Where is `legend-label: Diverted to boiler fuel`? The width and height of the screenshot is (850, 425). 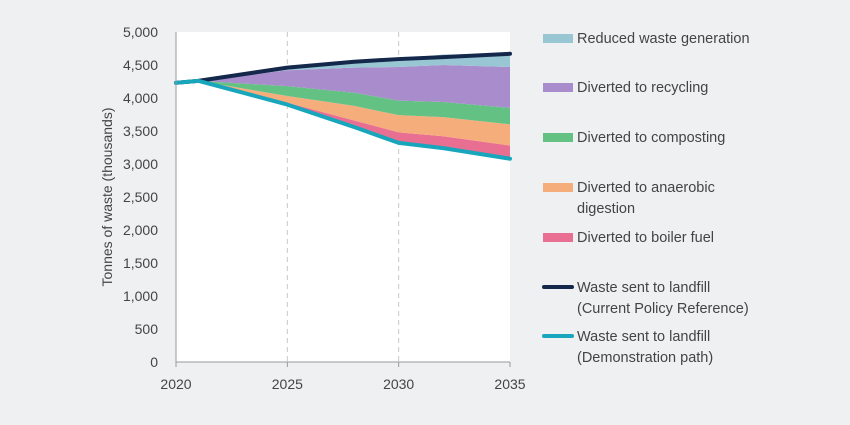 legend-label: Diverted to boiler fuel is located at coordinates (645, 238).